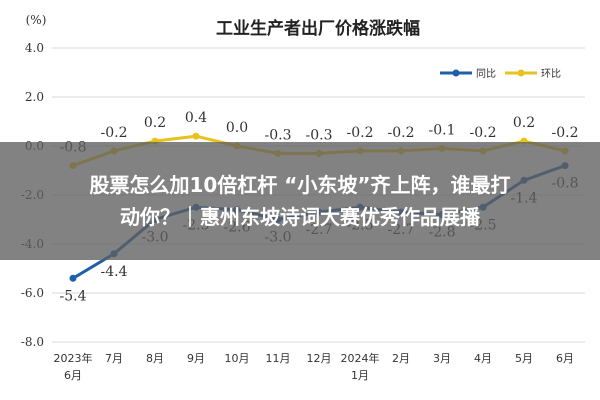 This screenshot has width=600, height=400. I want to click on data-label-1-1: -0.2, so click(114, 133).